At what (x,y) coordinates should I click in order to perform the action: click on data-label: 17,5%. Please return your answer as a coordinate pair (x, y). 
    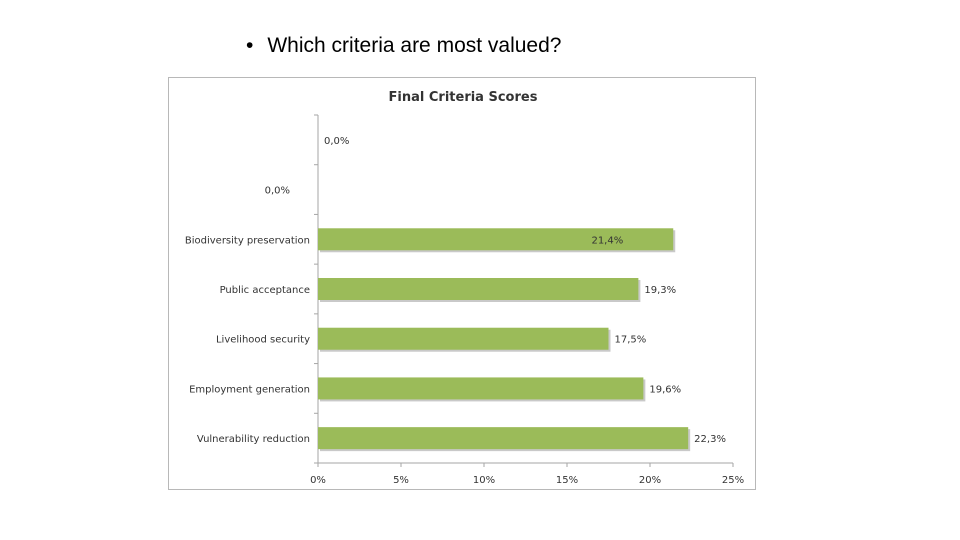
    Looking at the image, I should click on (631, 340).